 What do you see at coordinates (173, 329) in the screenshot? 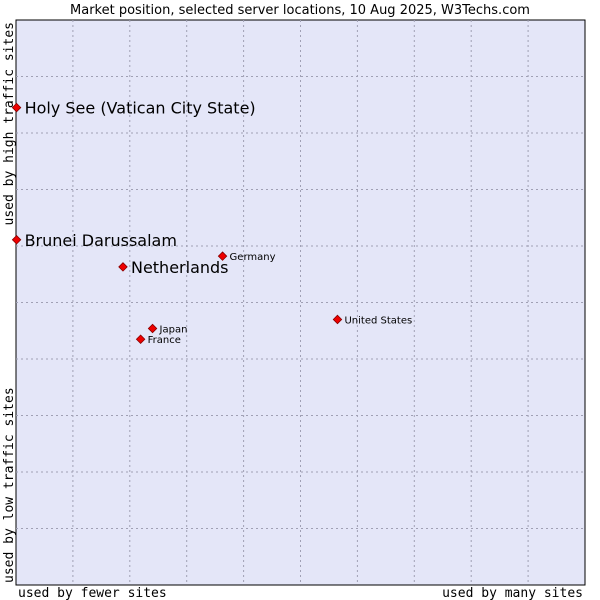
I see `data-point-label: Japan` at bounding box center [173, 329].